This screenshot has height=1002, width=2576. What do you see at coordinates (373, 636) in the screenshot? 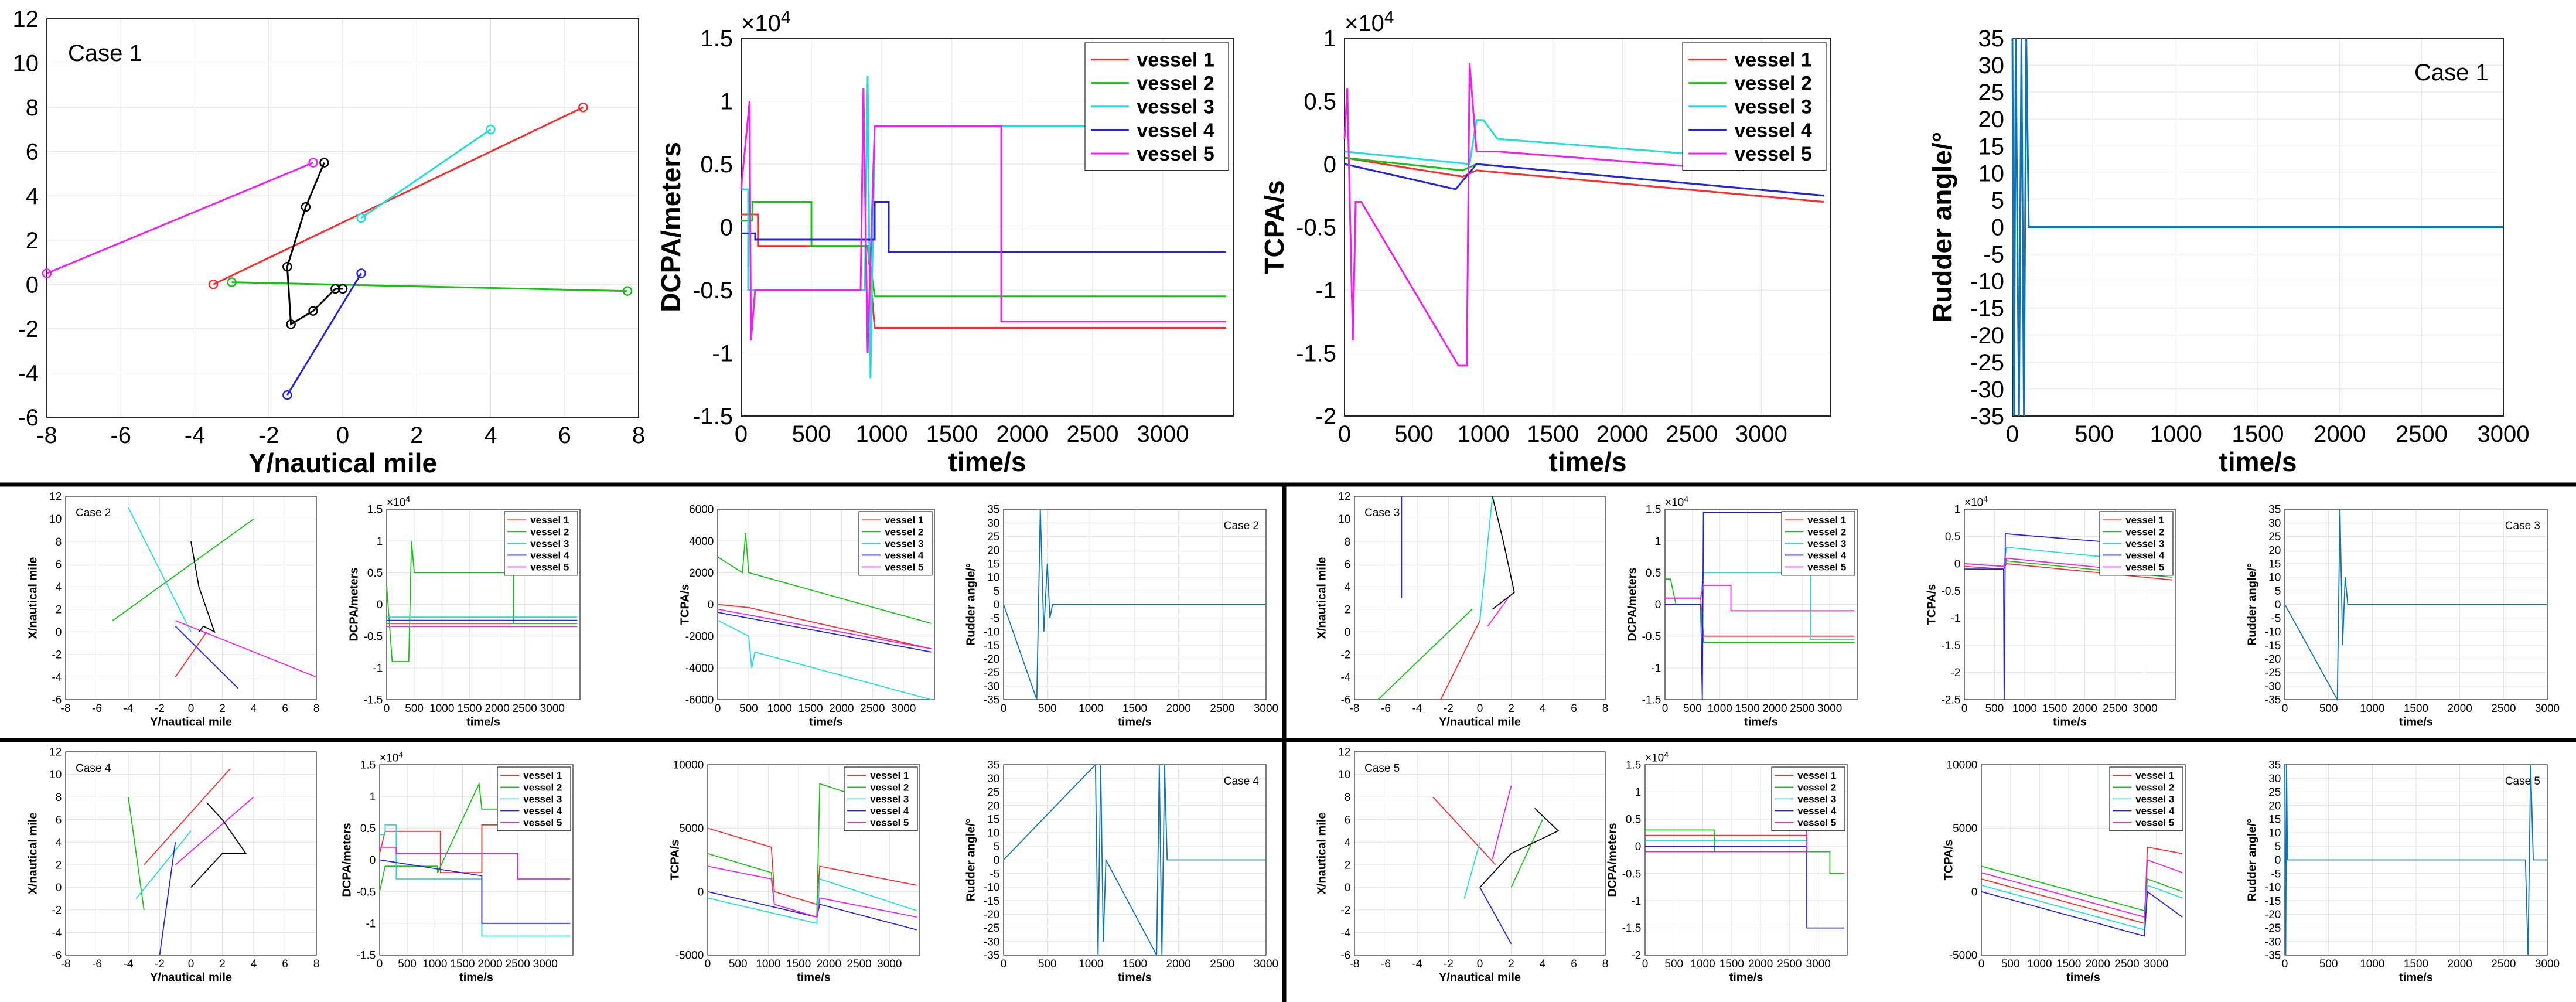
I see `y-tick-label: -0.5` at bounding box center [373, 636].